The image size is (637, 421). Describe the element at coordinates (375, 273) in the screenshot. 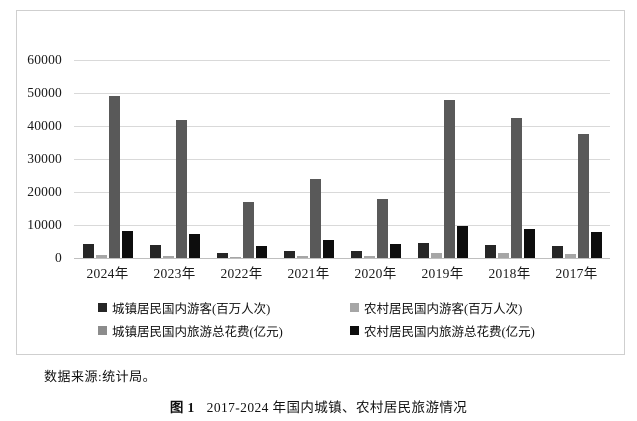

I see `x-tick-label: 2020年` at that location.